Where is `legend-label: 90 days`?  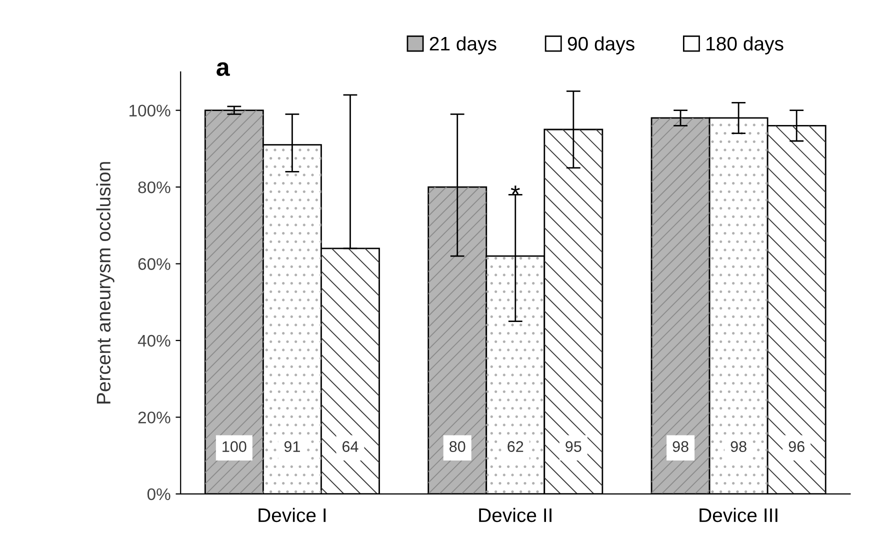 legend-label: 90 days is located at coordinates (601, 45).